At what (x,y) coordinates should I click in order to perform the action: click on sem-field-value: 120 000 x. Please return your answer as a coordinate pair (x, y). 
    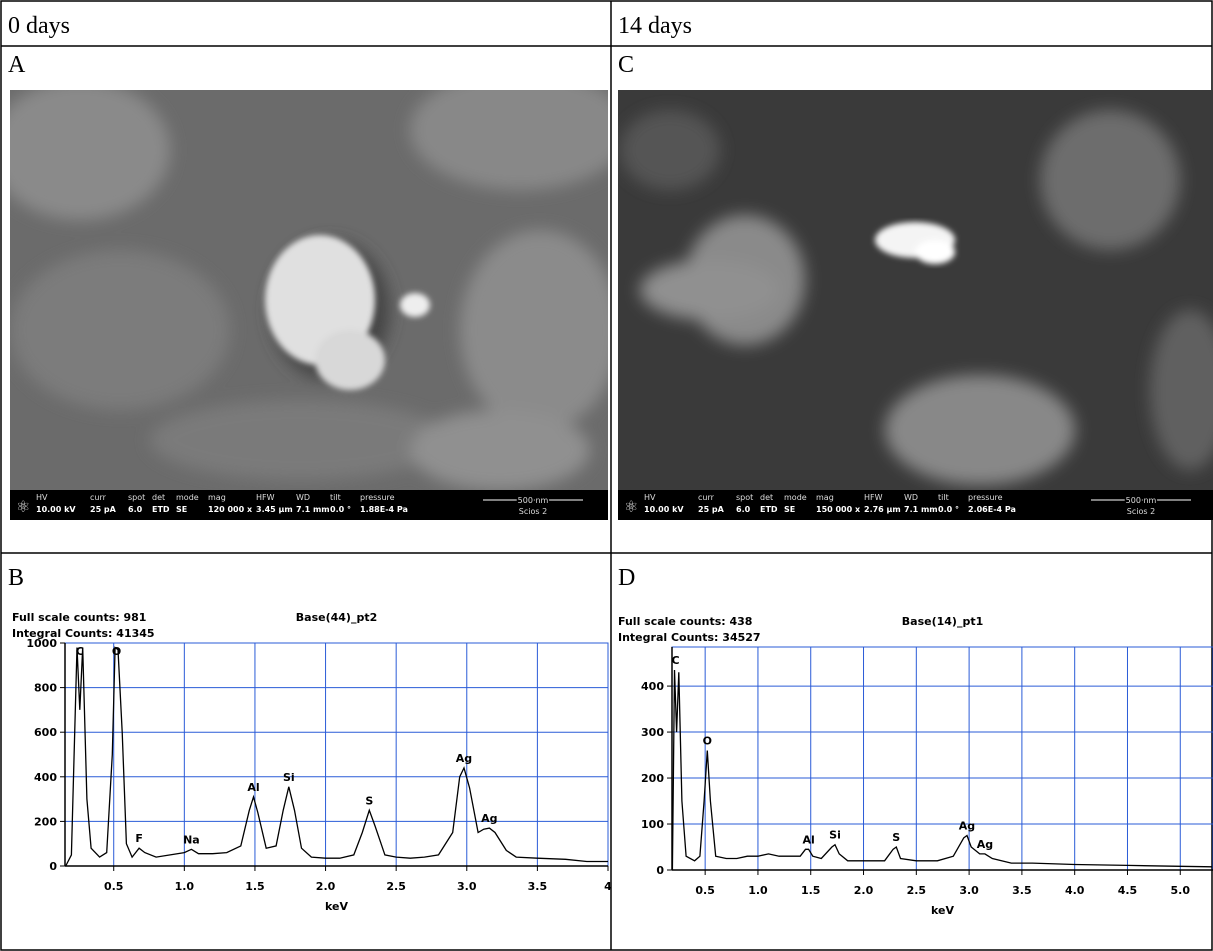
    Looking at the image, I should click on (230, 509).